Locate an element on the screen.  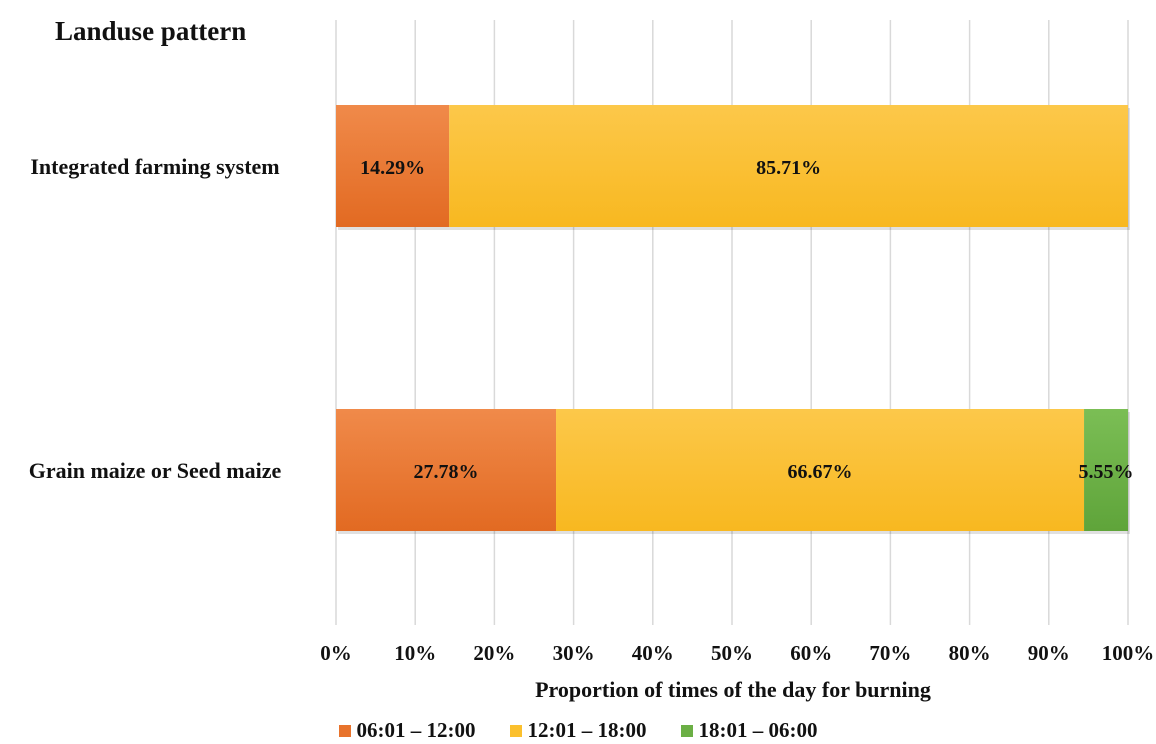
data-label: 66.67% is located at coordinates (820, 472).